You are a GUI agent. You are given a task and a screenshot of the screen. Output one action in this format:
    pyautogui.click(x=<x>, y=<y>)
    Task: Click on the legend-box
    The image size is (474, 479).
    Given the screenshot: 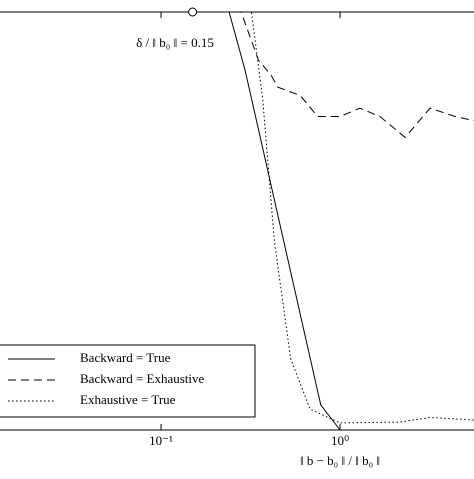 What is the action you would take?
    pyautogui.click(x=128, y=381)
    